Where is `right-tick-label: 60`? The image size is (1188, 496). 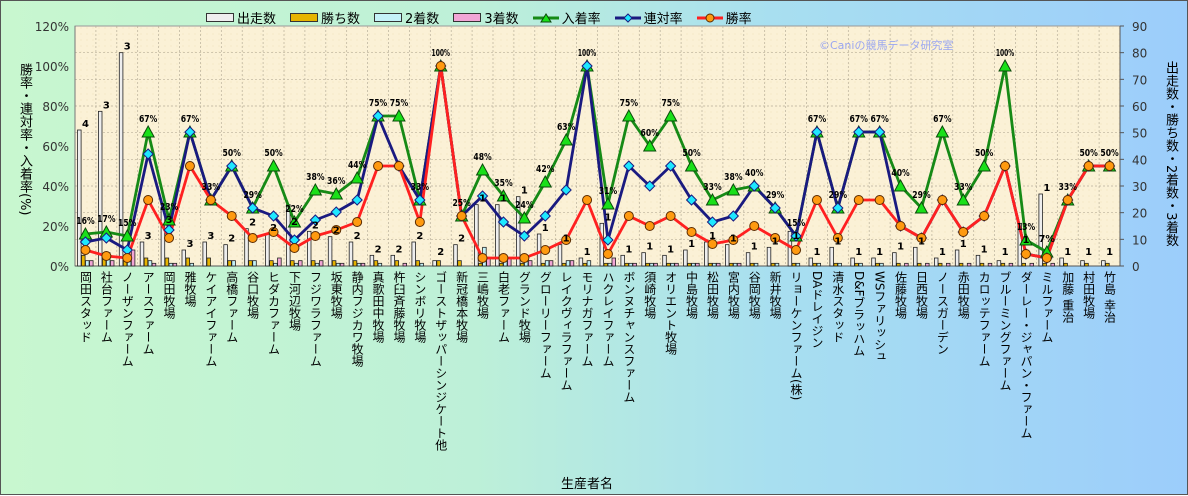
right-tick-label: 60 is located at coordinates (1139, 107).